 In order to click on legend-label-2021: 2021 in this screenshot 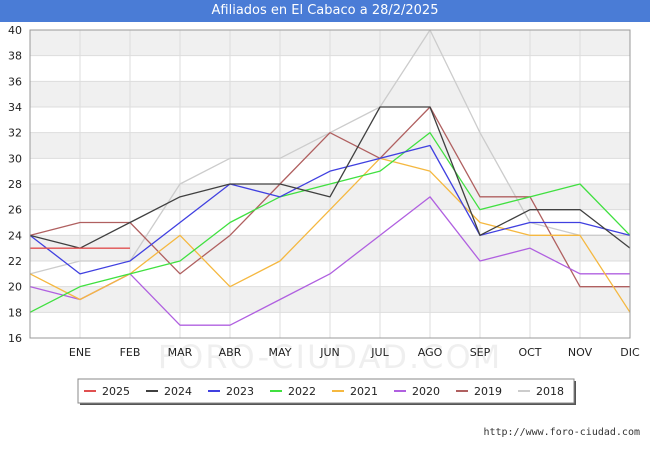, I will do `click(364, 391)`.